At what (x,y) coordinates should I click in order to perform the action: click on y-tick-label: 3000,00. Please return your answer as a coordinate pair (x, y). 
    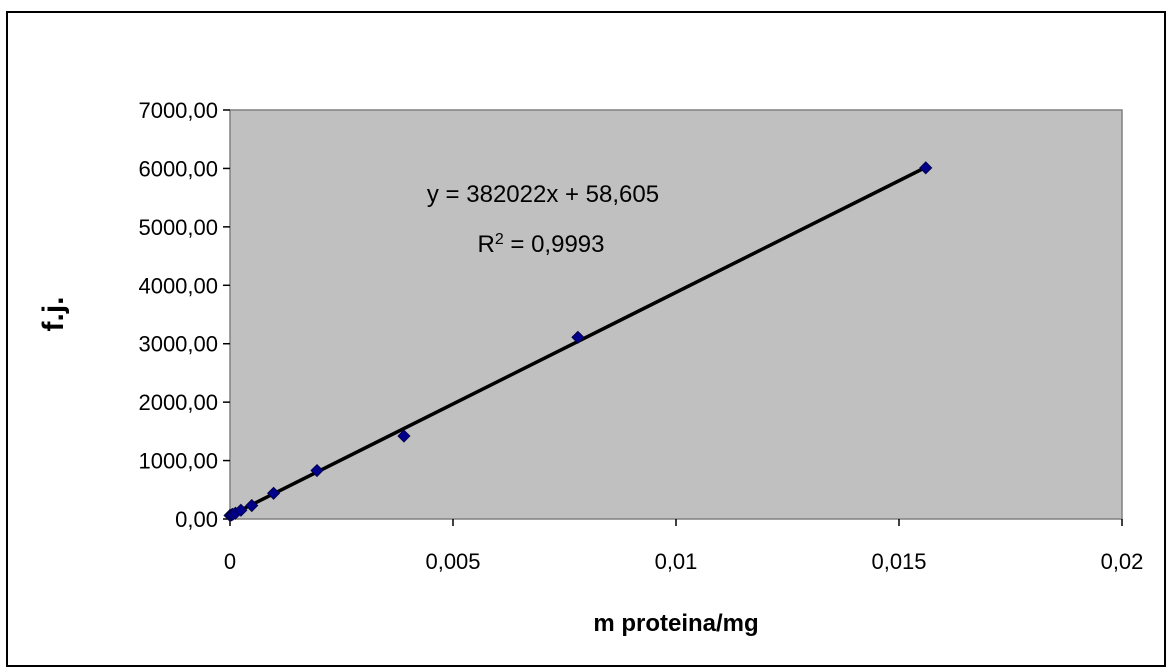
    Looking at the image, I should click on (178, 344).